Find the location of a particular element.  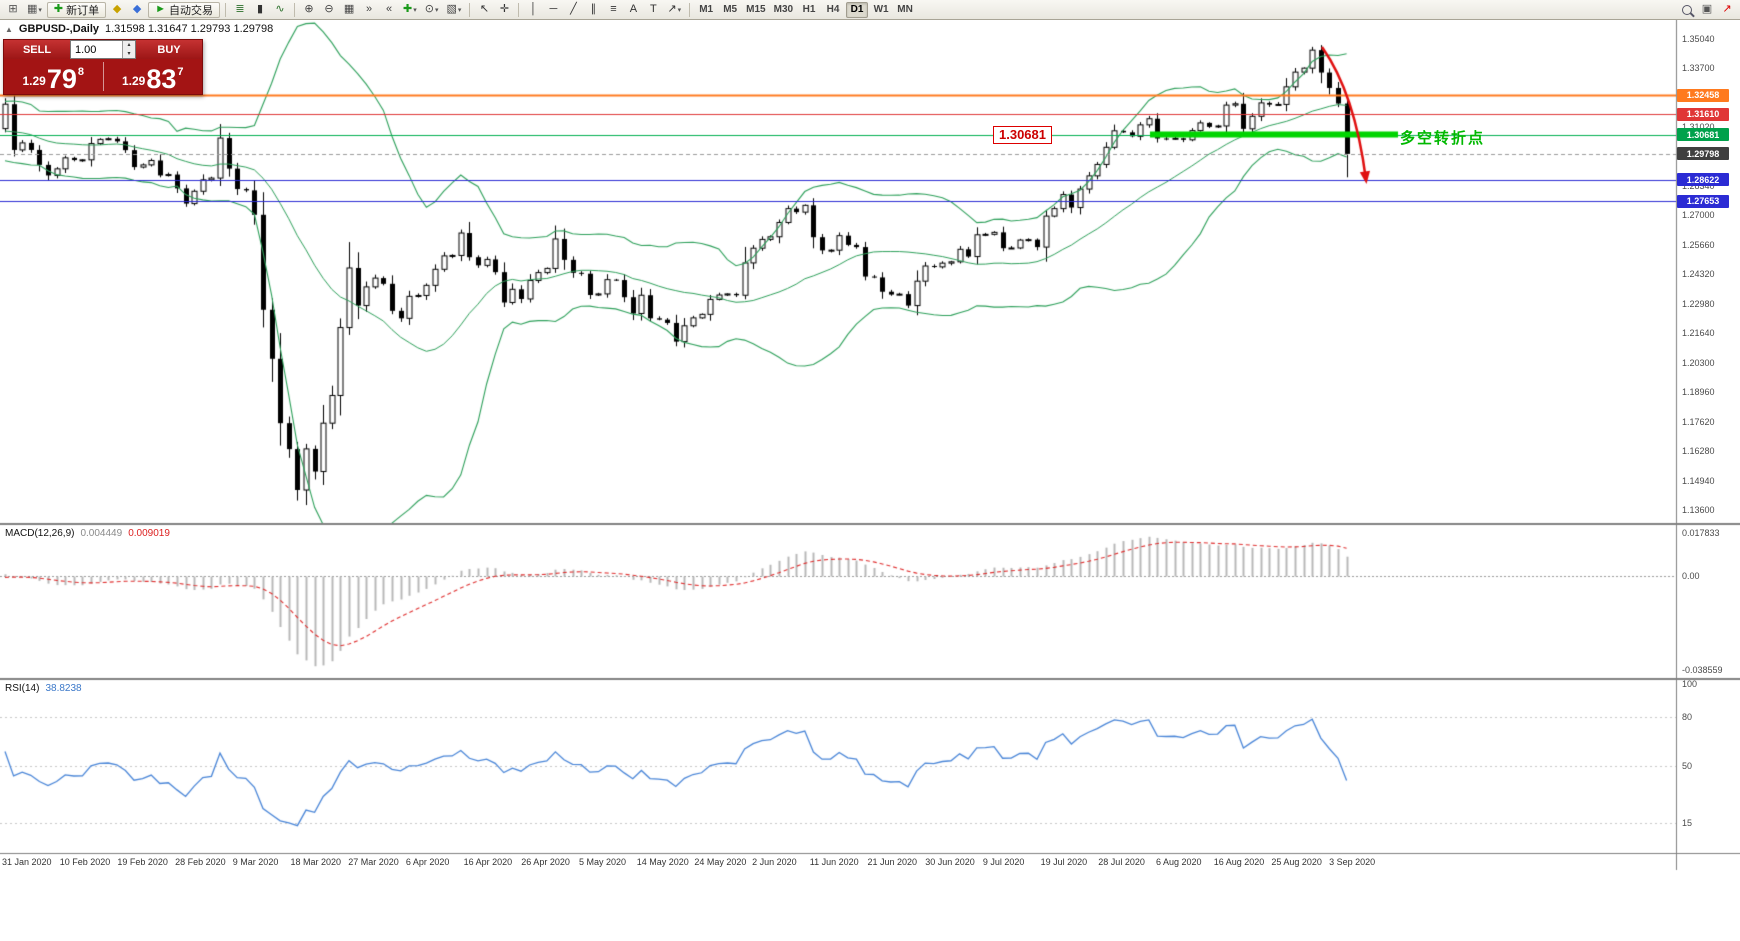

buy-button: BUY is located at coordinates (169, 49).